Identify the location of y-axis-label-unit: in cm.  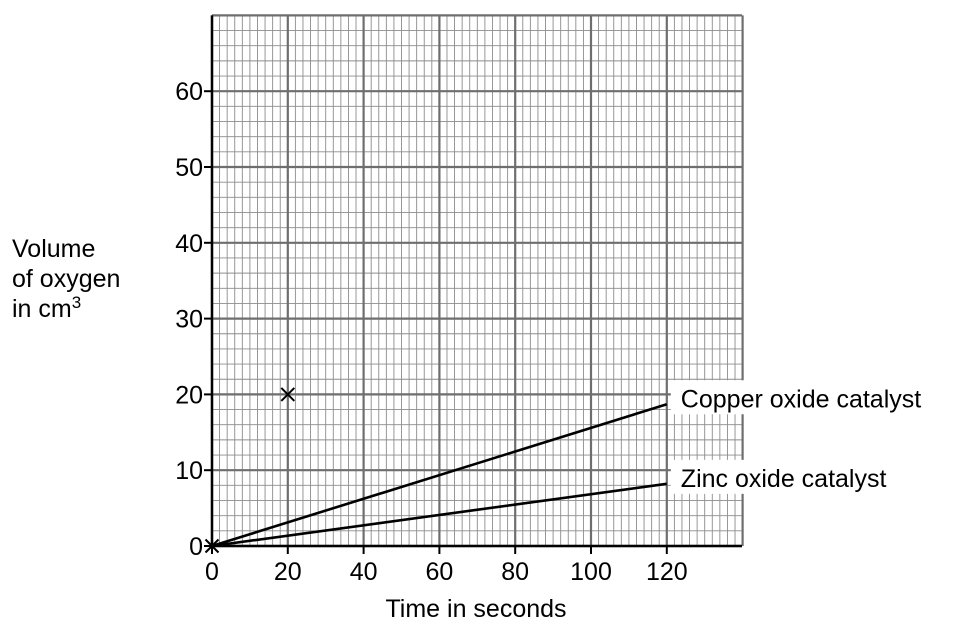
(42, 309).